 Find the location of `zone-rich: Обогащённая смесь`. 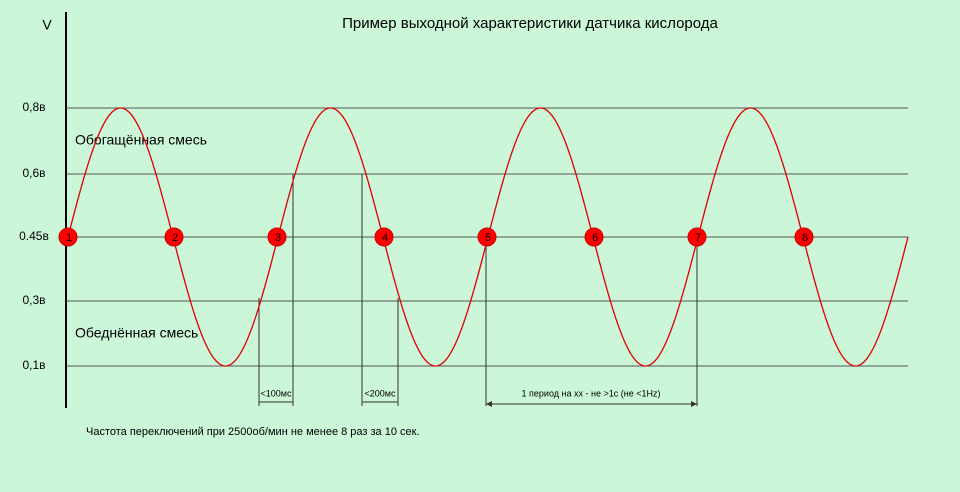

zone-rich: Обогащённая смесь is located at coordinates (141, 140).